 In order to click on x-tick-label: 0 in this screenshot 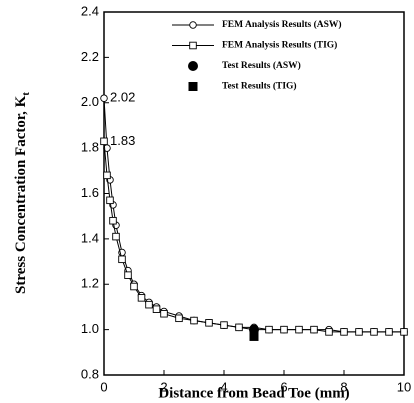, I will do `click(103, 386)`.